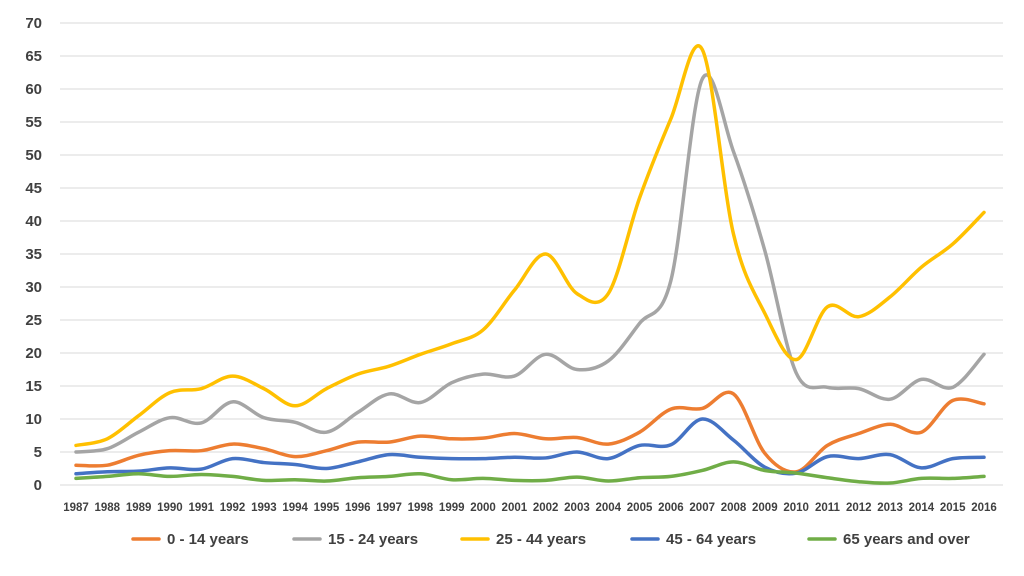 The image size is (1024, 576). I want to click on x-tick-label: 2006, so click(671, 508).